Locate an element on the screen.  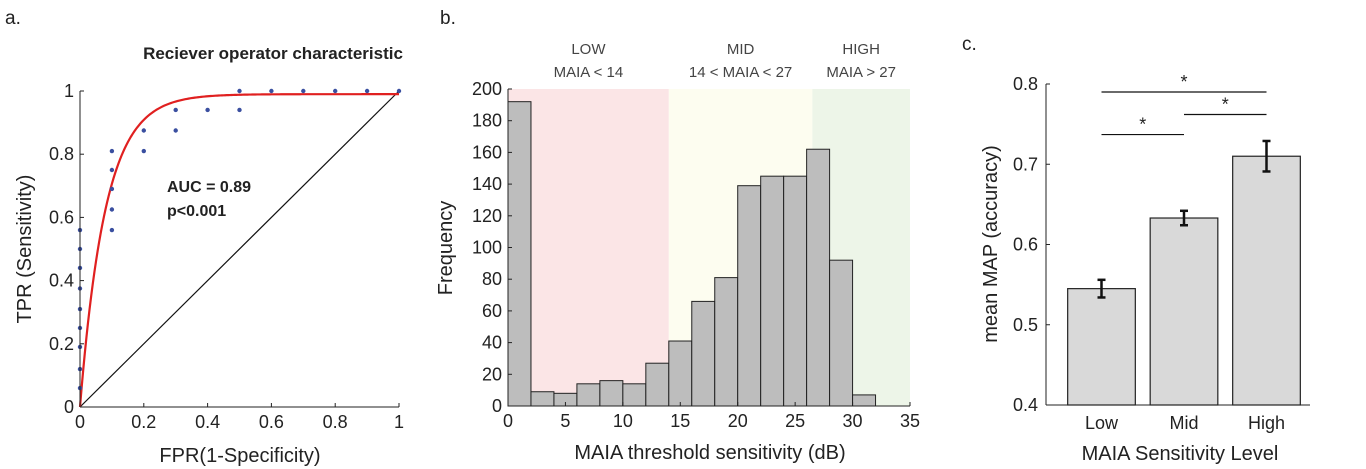
roc-y-tick-label-2: 0.4 is located at coordinates (61, 281).